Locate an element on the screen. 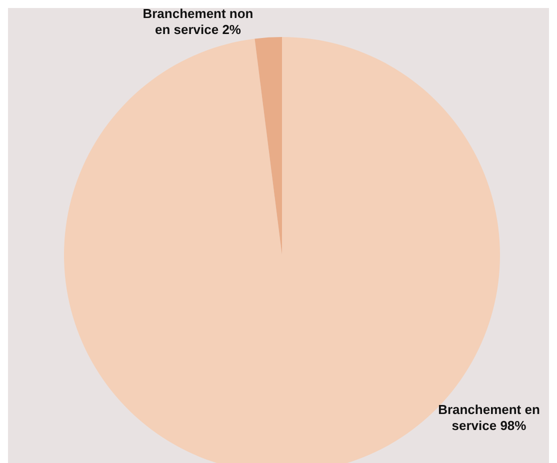 This screenshot has height=463, width=557. slice-label: Branchement non en service 2% is located at coordinates (198, 21).